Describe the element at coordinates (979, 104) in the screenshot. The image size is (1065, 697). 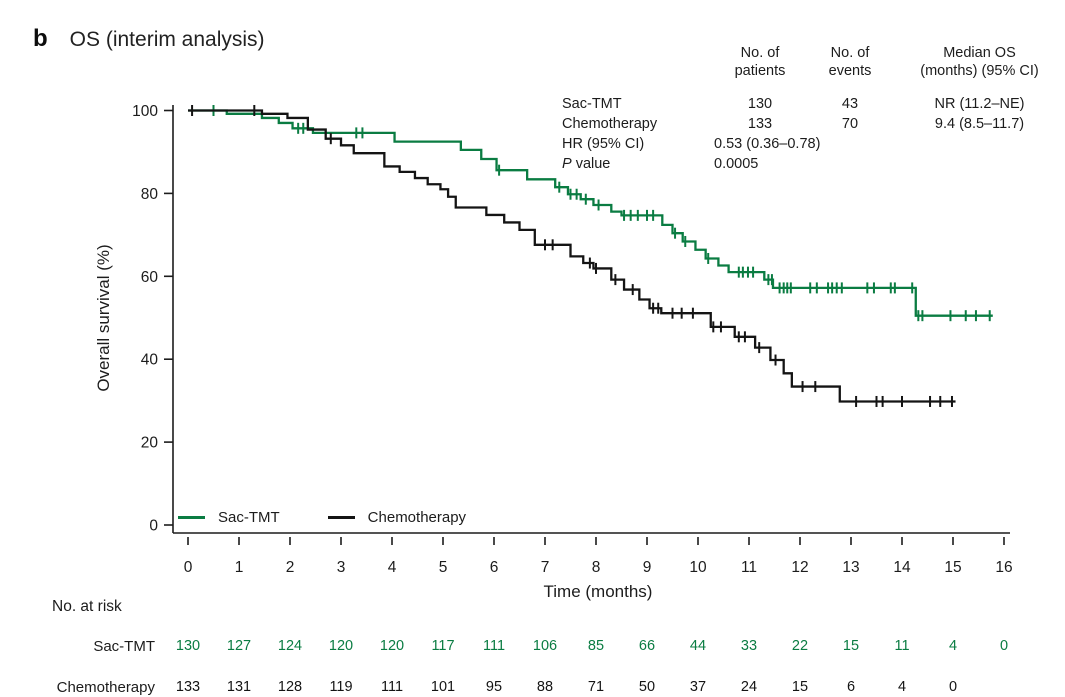
I see `stats-sac-tmt-median: NR (11.2–NE)` at that location.